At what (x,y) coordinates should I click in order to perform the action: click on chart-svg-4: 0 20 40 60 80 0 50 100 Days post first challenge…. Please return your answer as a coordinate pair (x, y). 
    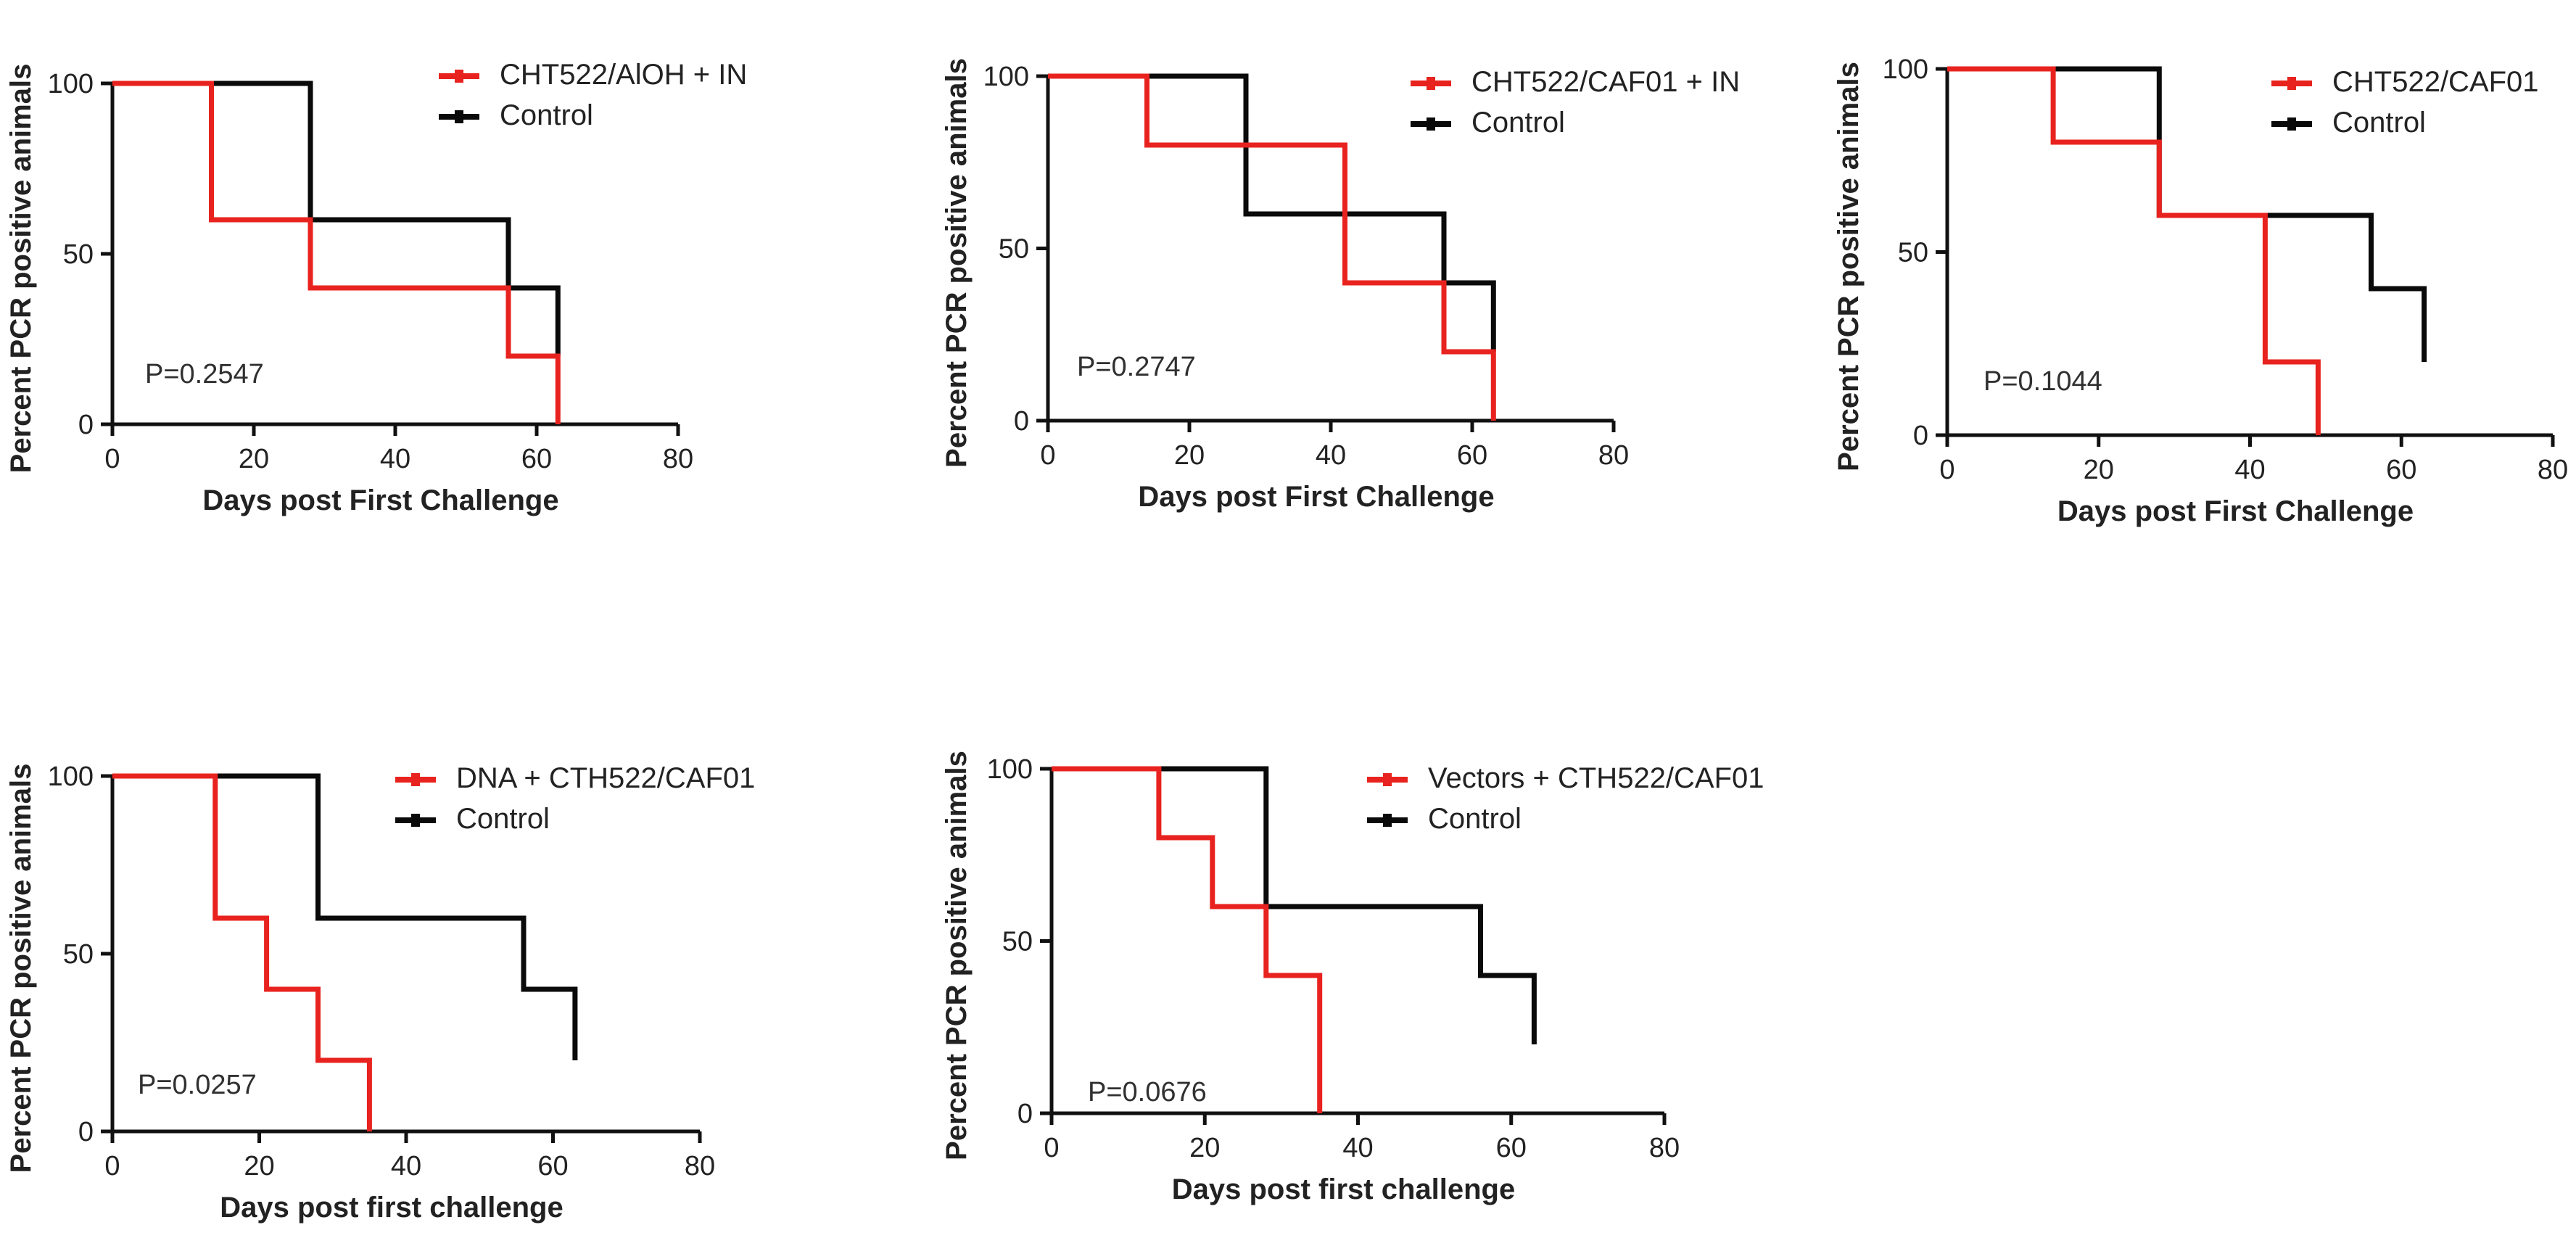
    Looking at the image, I should click on (360, 993).